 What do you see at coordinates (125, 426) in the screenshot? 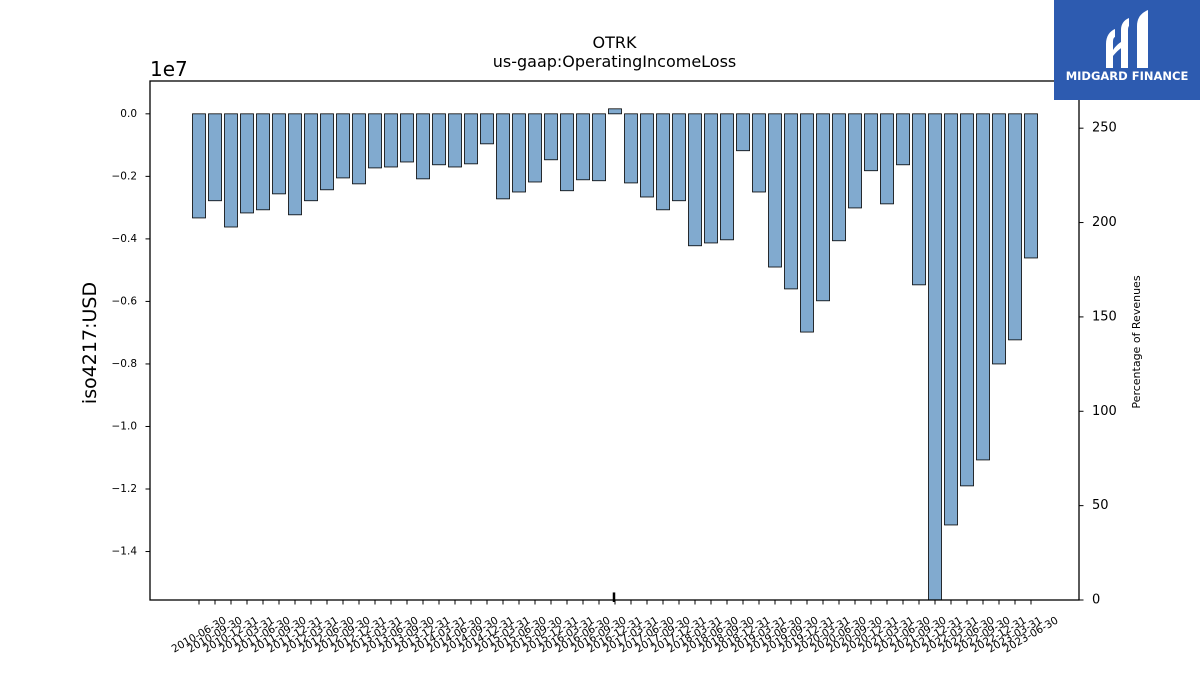
I see `y-tick-label: −1.0` at bounding box center [125, 426].